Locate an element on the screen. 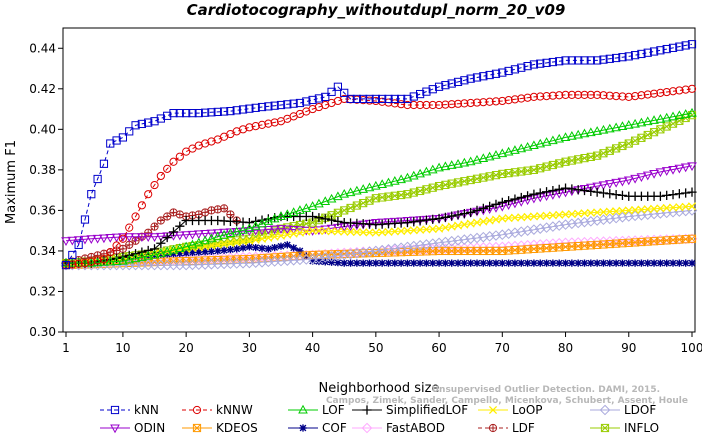 This screenshot has height=434, width=702. x-tick-label: 60 is located at coordinates (438, 348).